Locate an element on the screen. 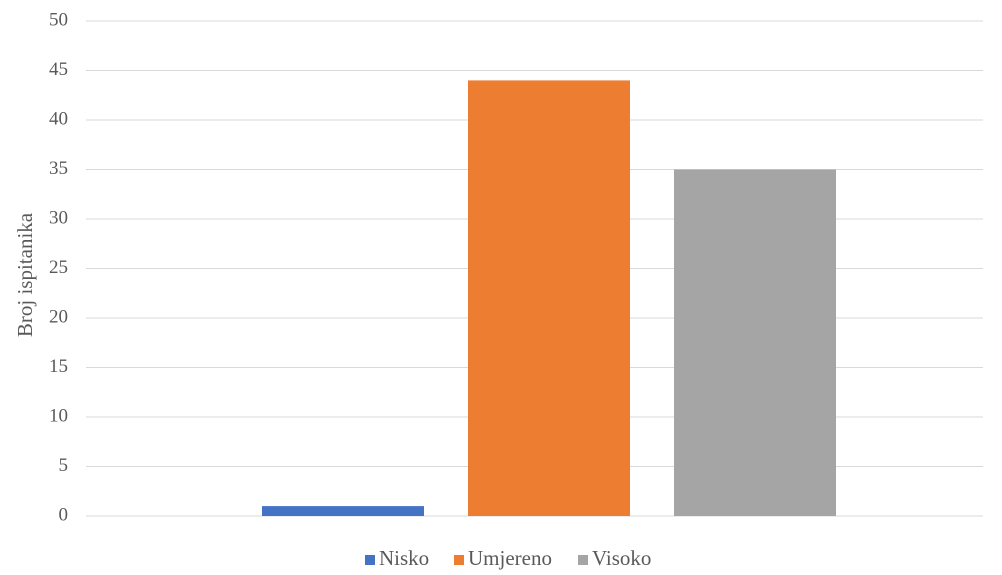 The image size is (1002, 575). legend-item-umjereno: Umjereno is located at coordinates (503, 558).